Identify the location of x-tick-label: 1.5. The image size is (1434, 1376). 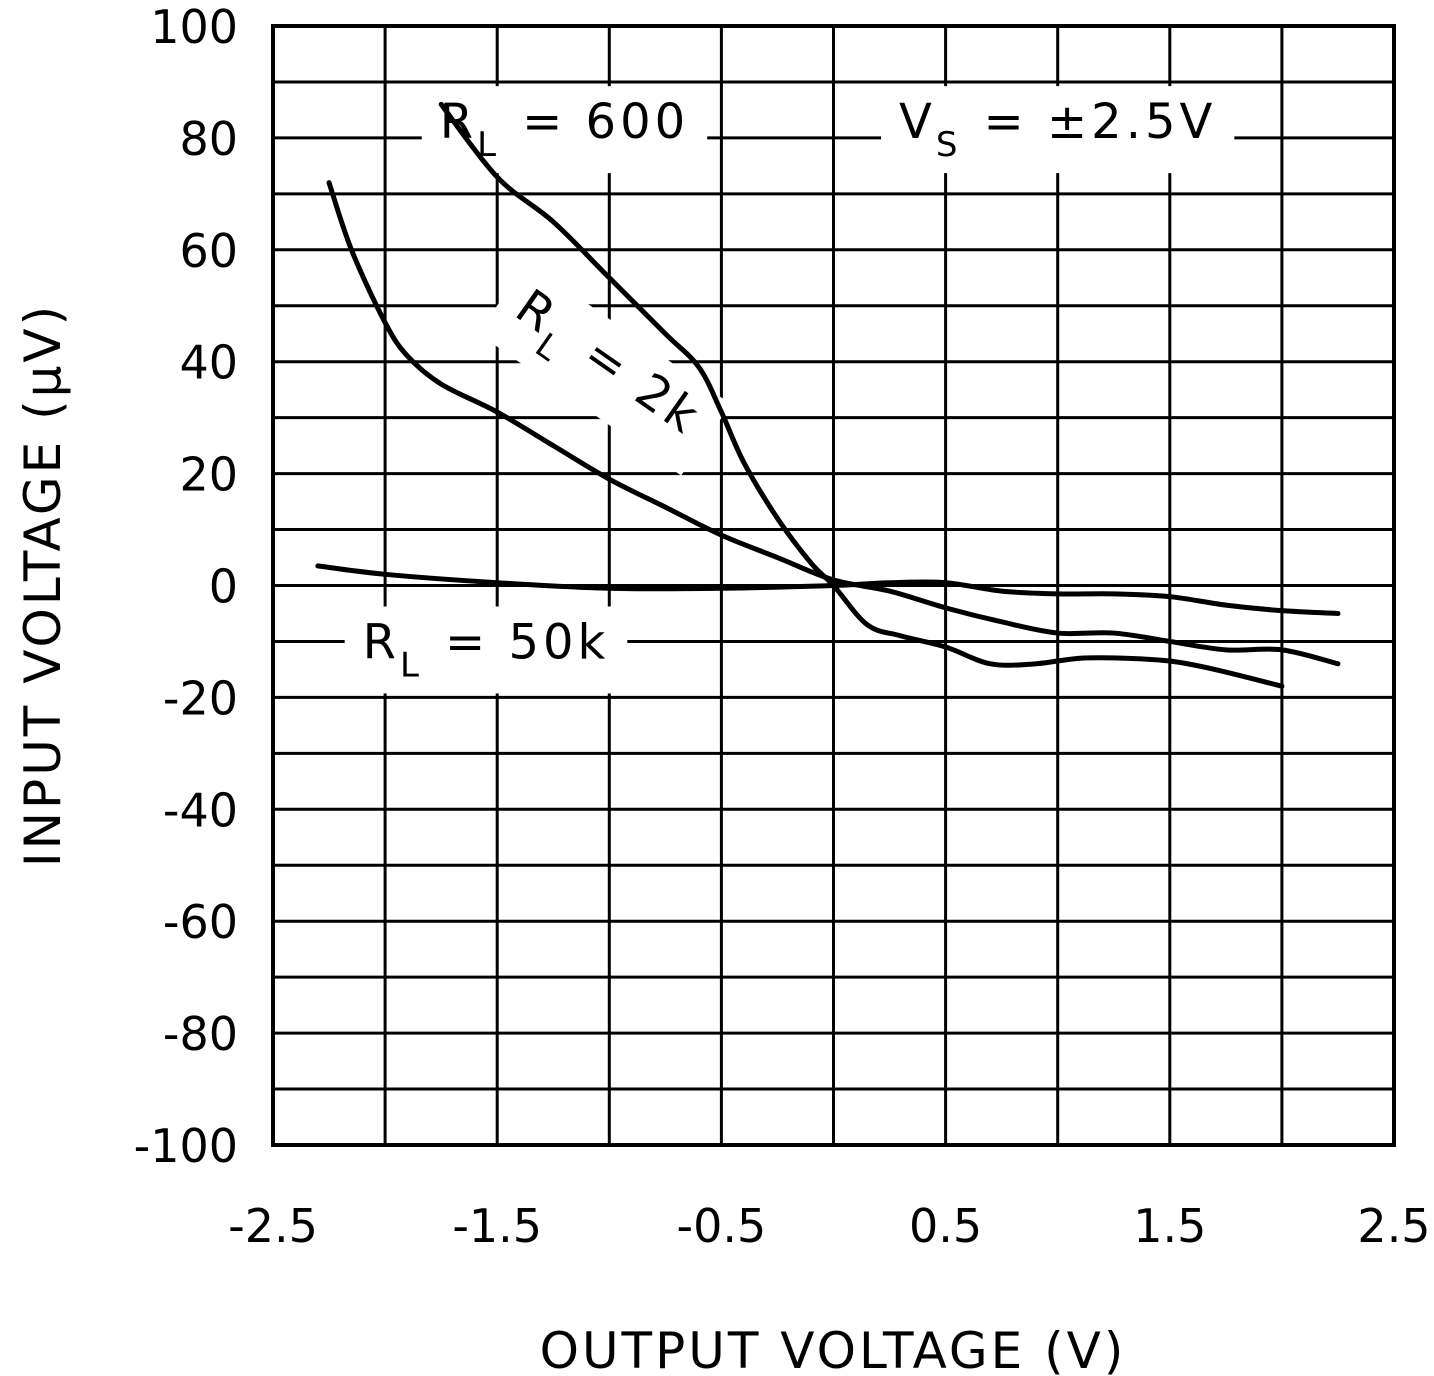
(1169, 1226).